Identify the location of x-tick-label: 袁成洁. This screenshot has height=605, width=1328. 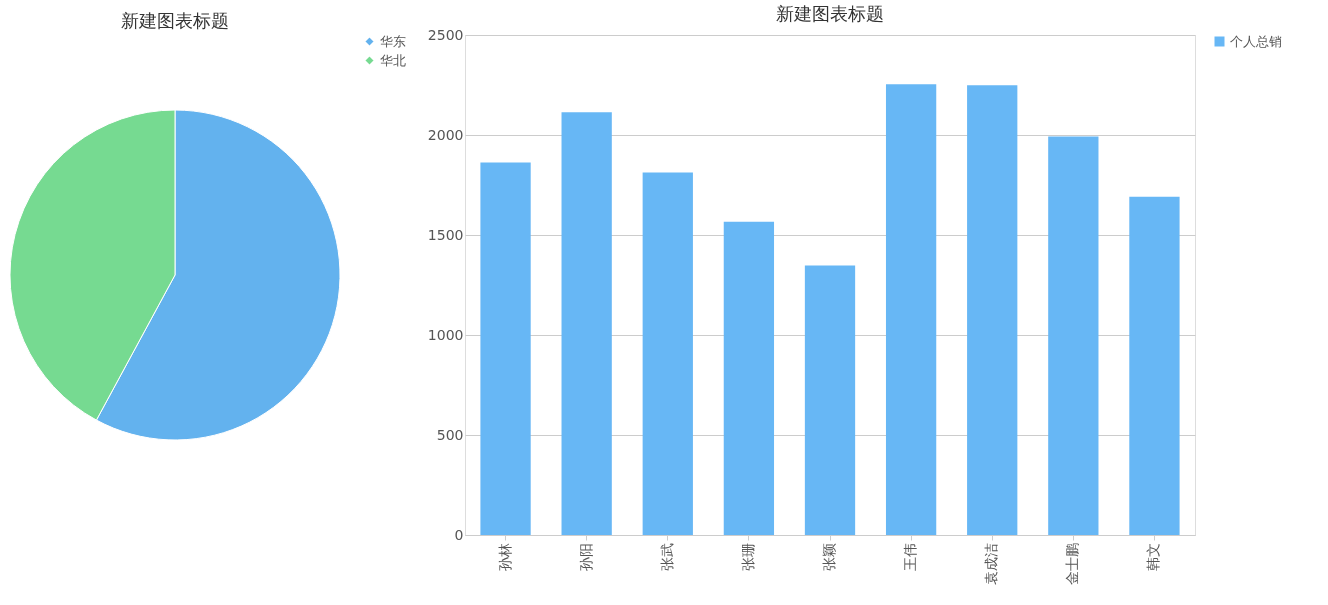
(991, 563).